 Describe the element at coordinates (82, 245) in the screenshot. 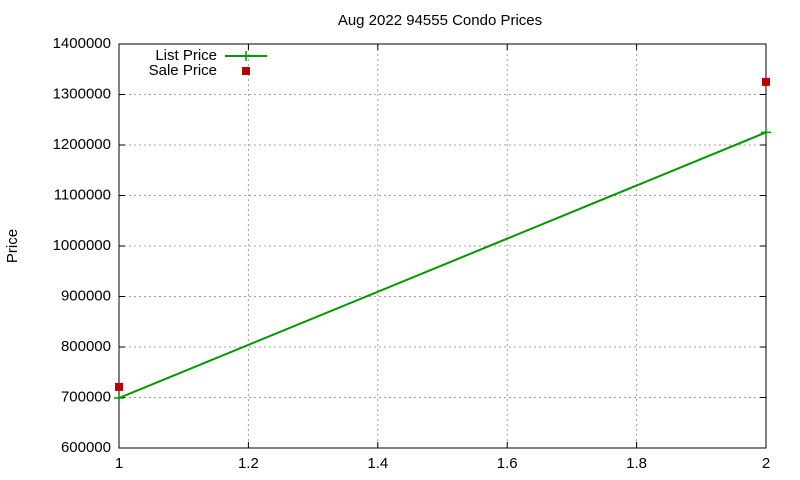

I see `y-tick-label: 1000000` at that location.